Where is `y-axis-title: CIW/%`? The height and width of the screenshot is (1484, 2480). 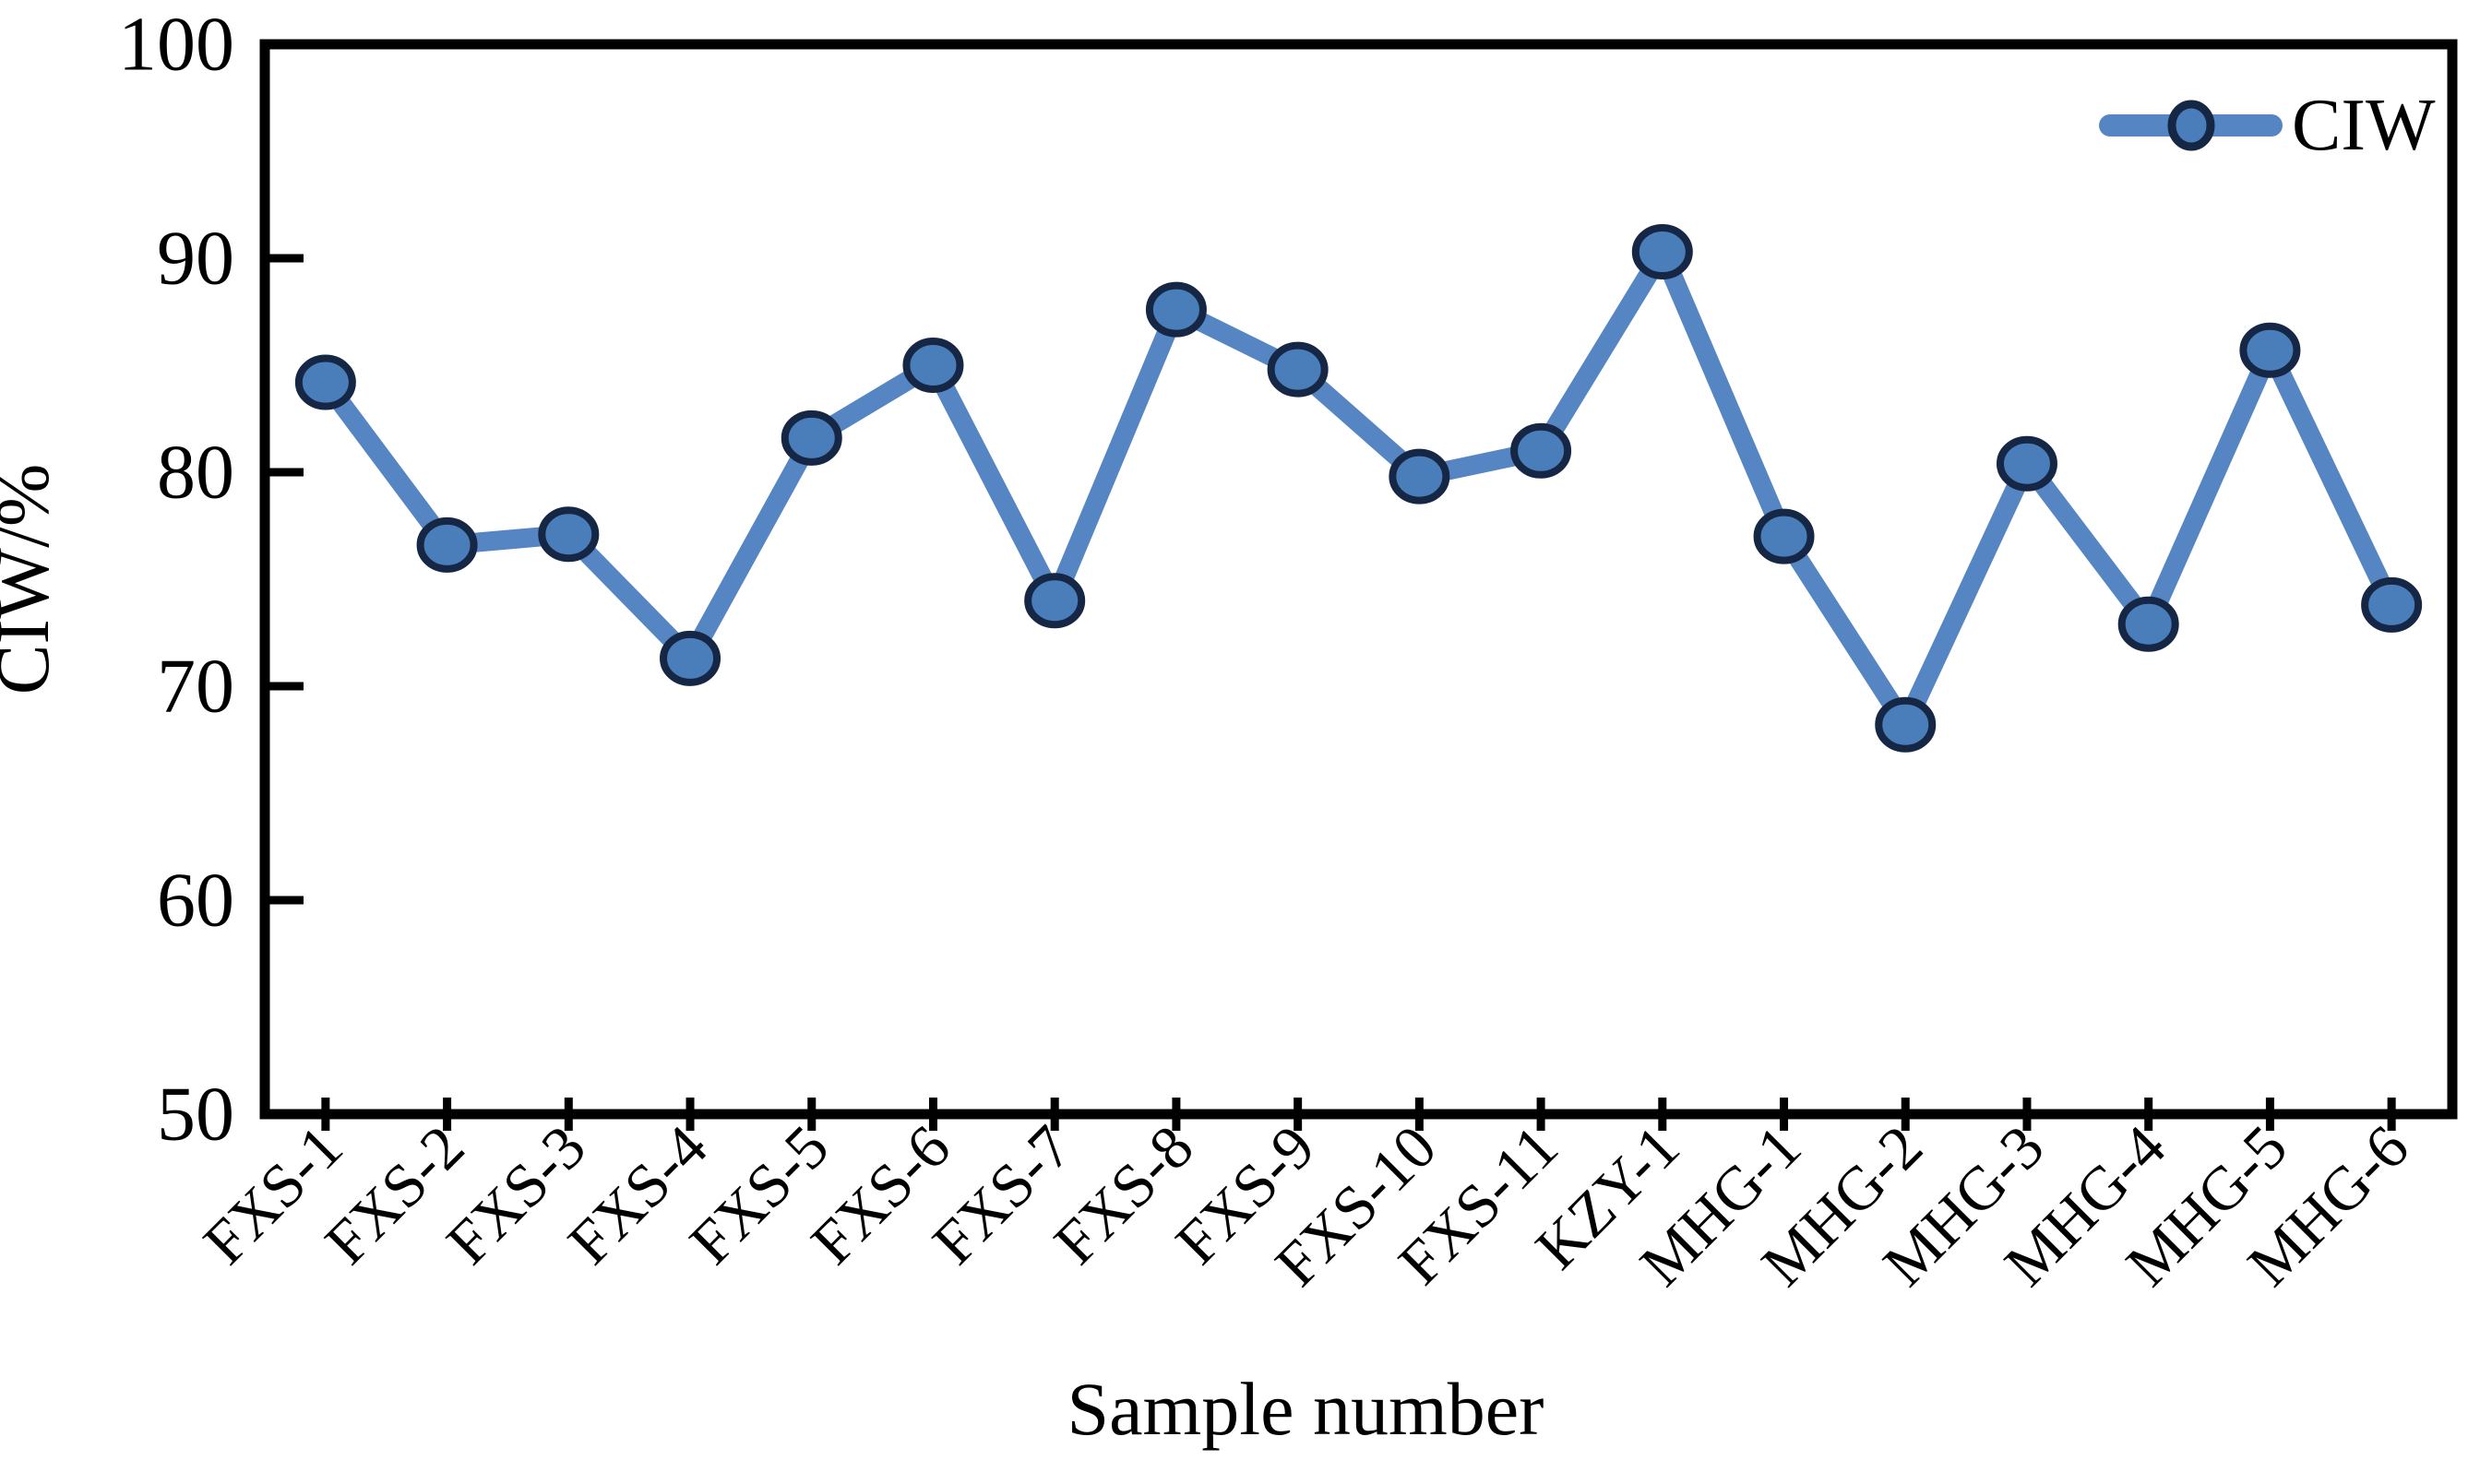 y-axis-title: CIW/% is located at coordinates (32, 579).